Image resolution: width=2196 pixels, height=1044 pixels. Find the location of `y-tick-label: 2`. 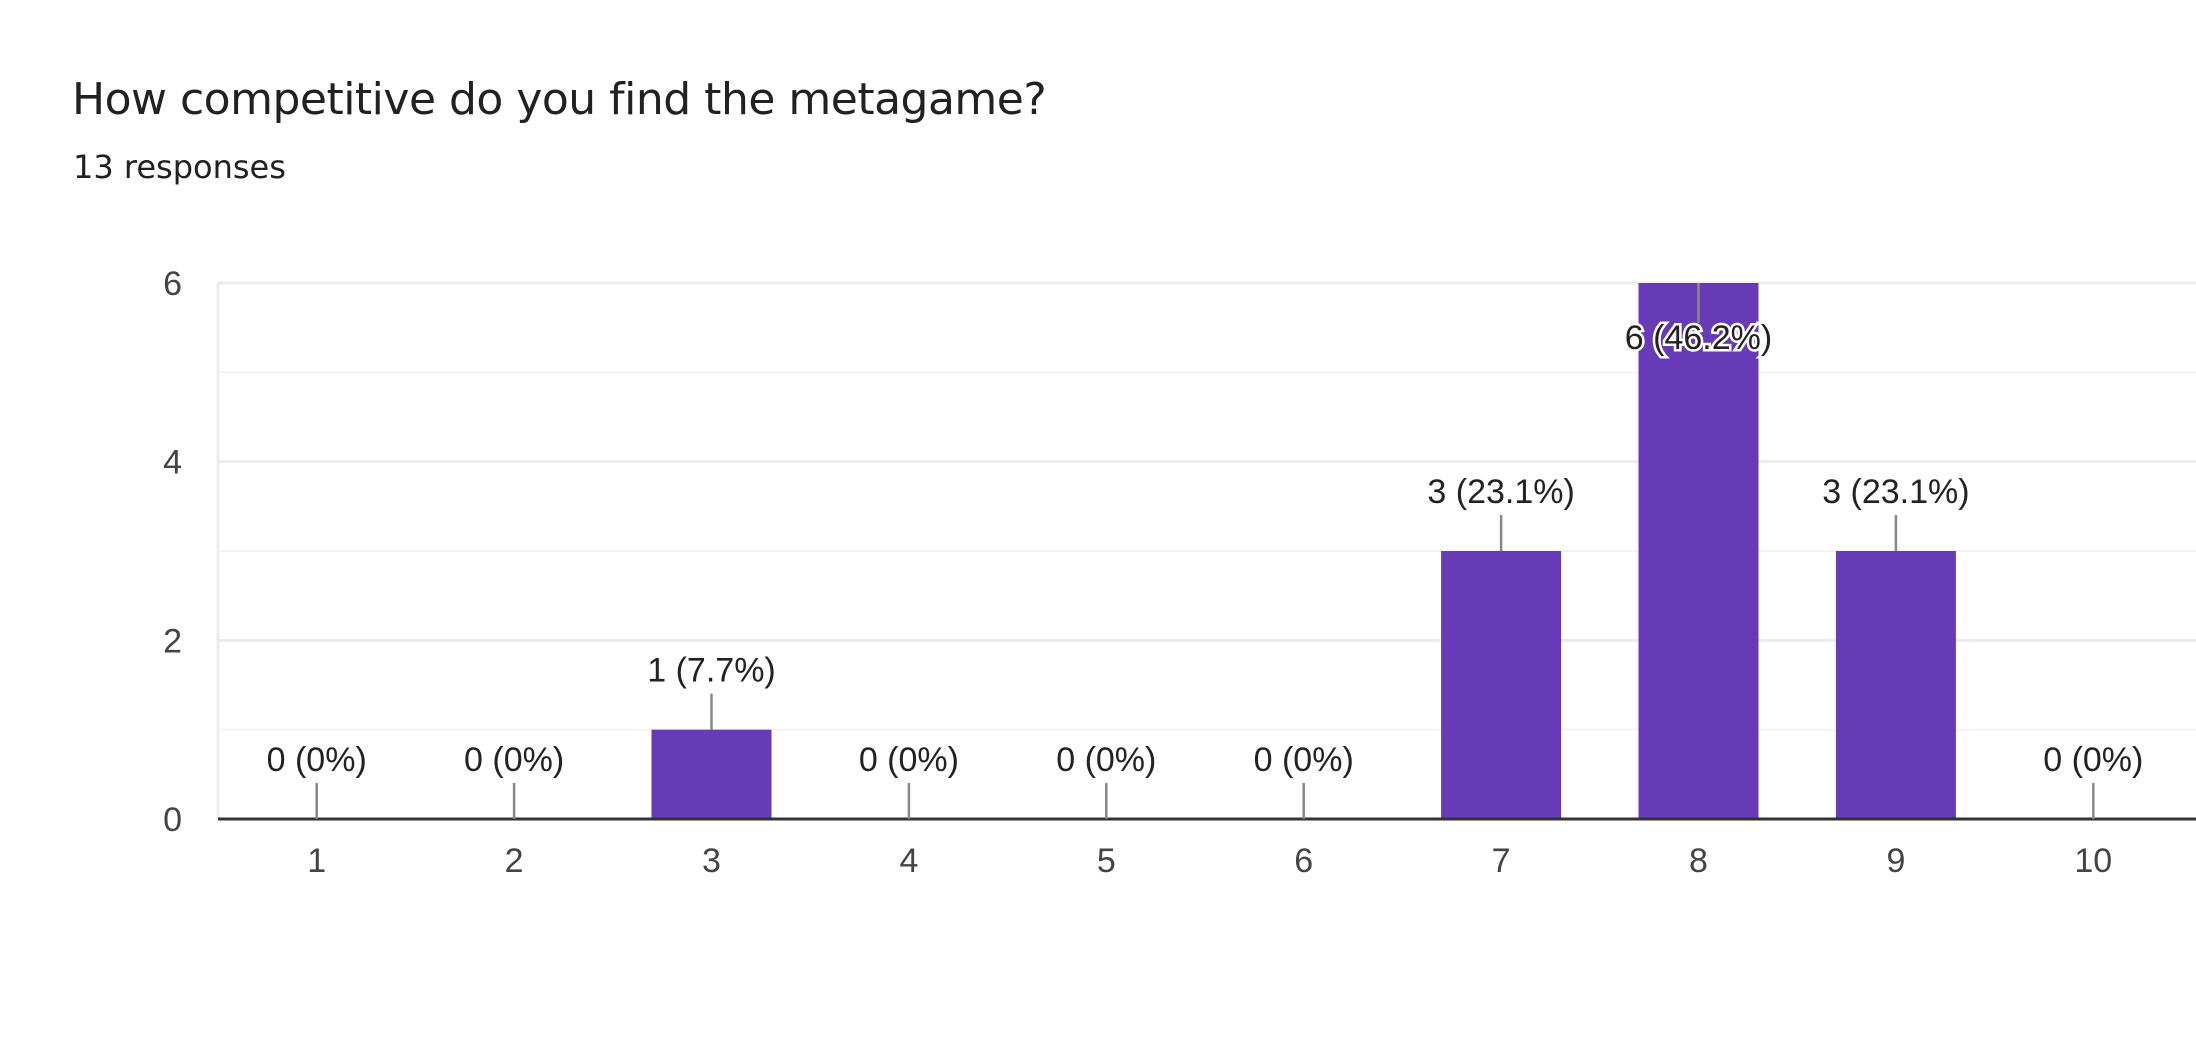

y-tick-label: 2 is located at coordinates (172, 641).